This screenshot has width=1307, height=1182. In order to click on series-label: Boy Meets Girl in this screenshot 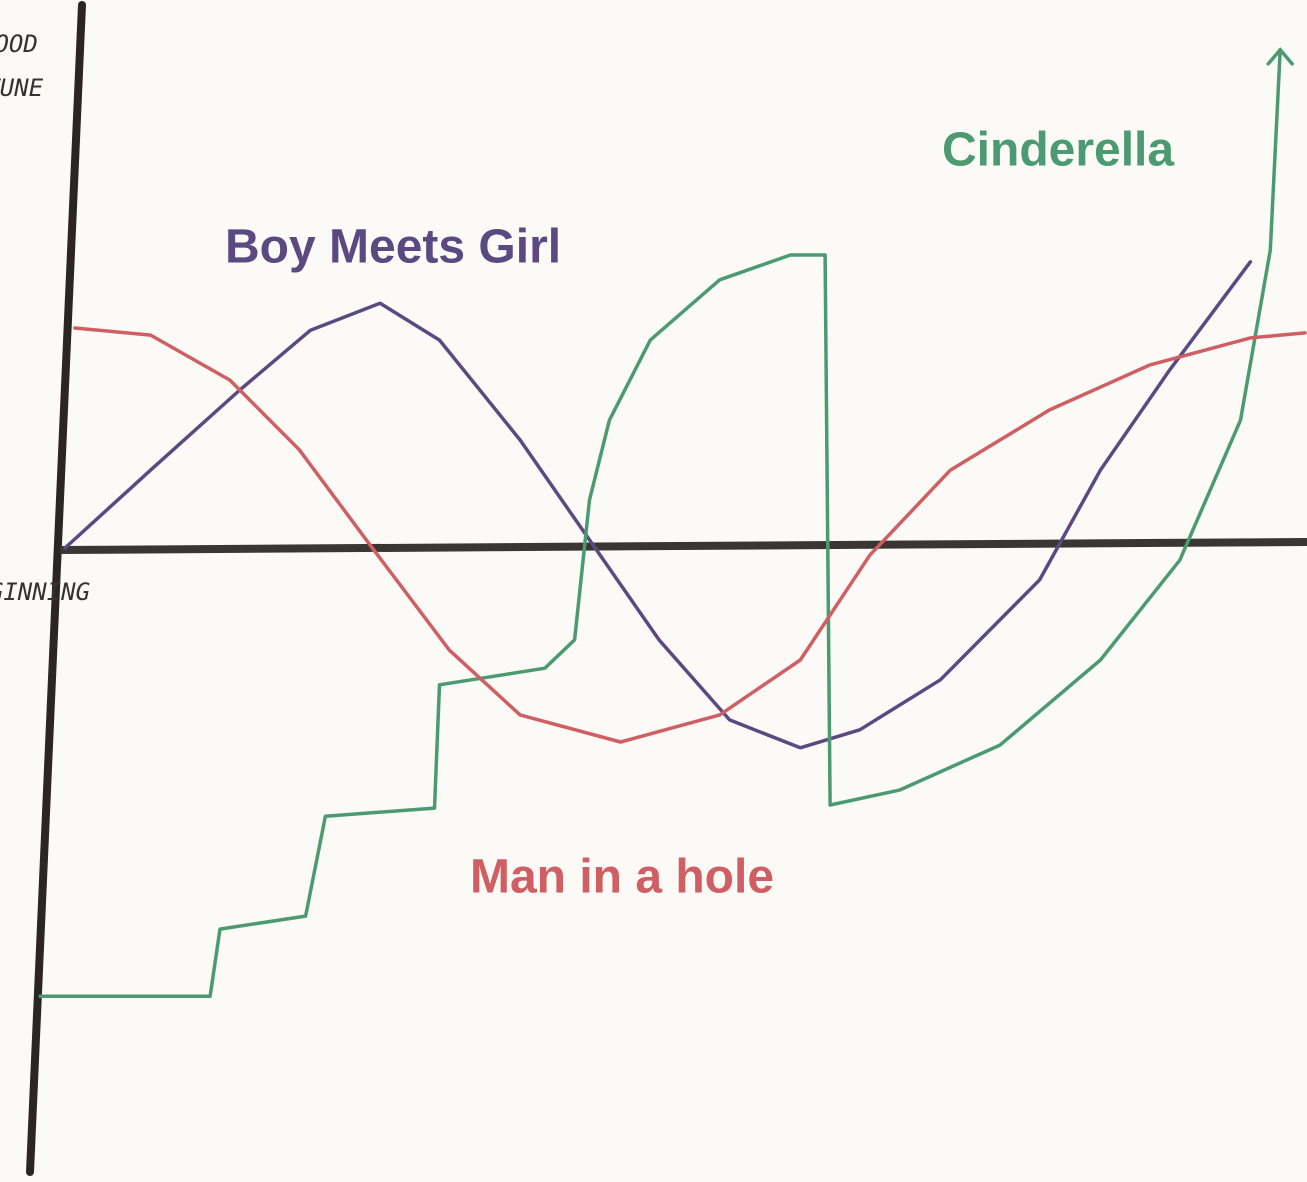, I will do `click(393, 247)`.